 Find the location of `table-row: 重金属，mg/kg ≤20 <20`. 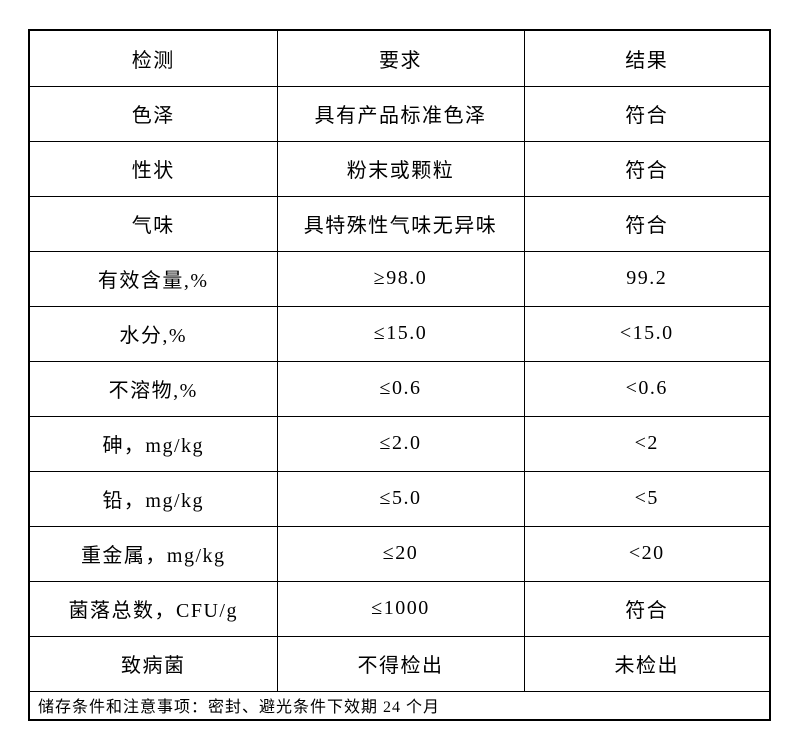

table-row: 重金属，mg/kg ≤20 <20 is located at coordinates (399, 553).